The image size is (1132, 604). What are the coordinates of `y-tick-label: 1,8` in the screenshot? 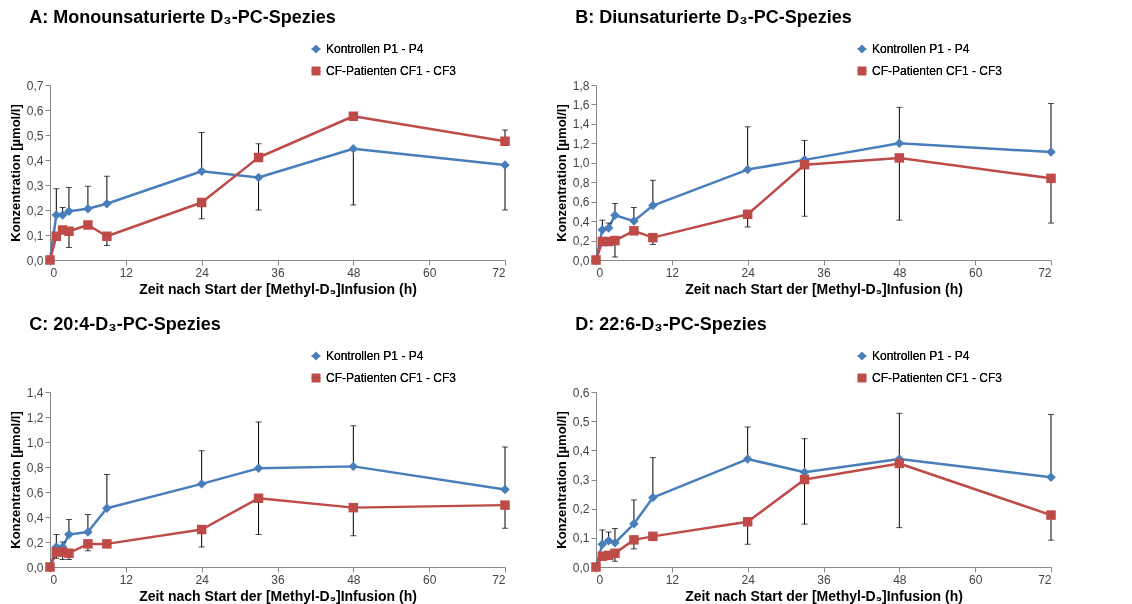 It's located at (581, 85).